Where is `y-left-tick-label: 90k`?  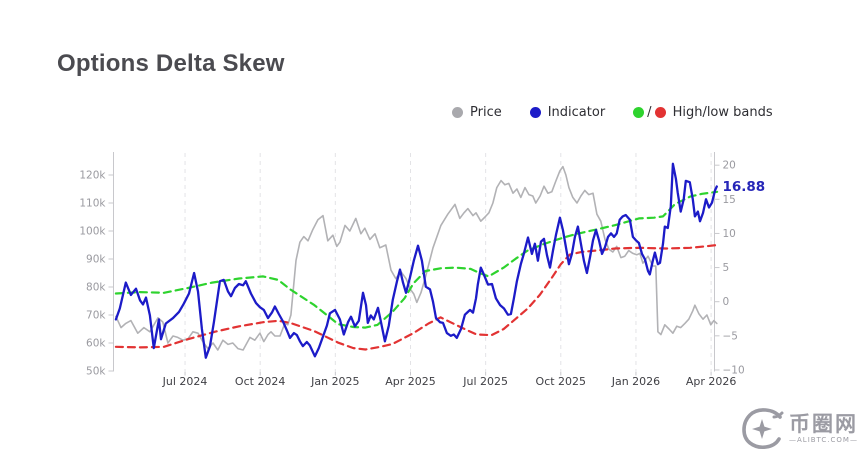 y-left-tick-label: 90k is located at coordinates (96, 260).